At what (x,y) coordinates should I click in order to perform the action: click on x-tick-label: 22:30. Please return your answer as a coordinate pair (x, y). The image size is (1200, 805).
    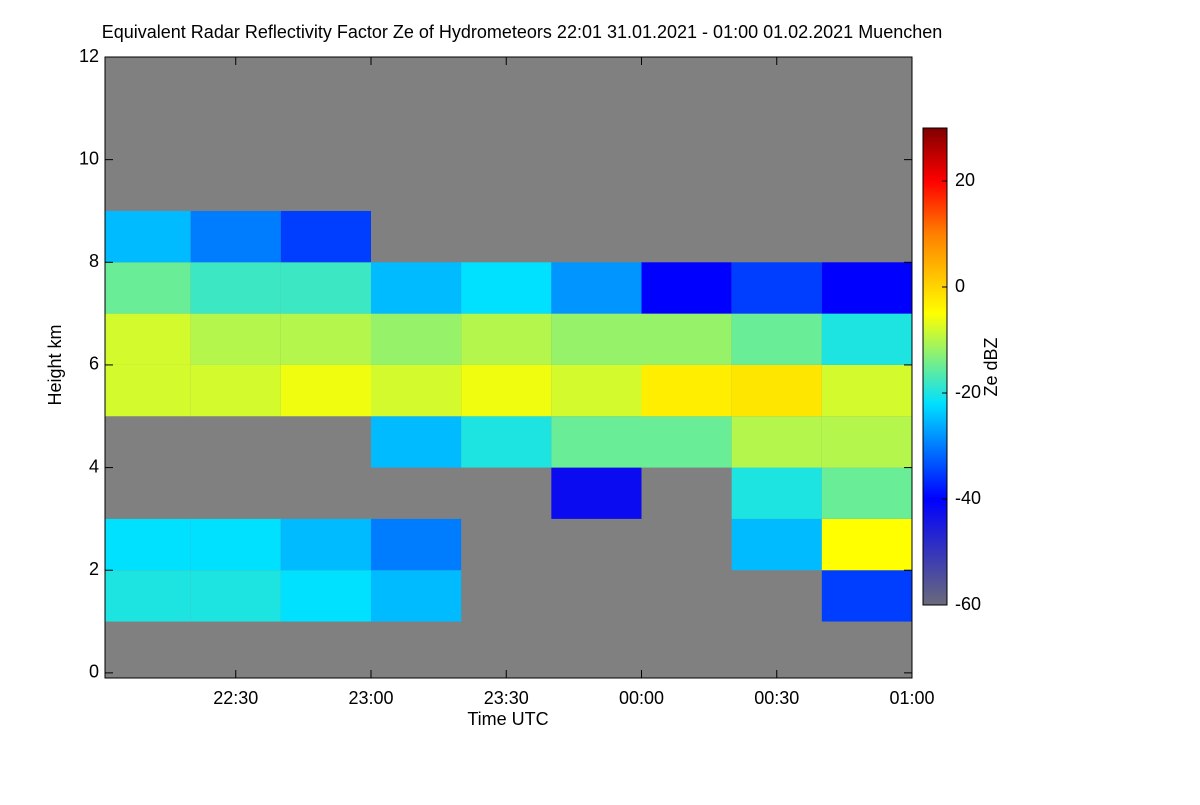
    Looking at the image, I should click on (235, 698).